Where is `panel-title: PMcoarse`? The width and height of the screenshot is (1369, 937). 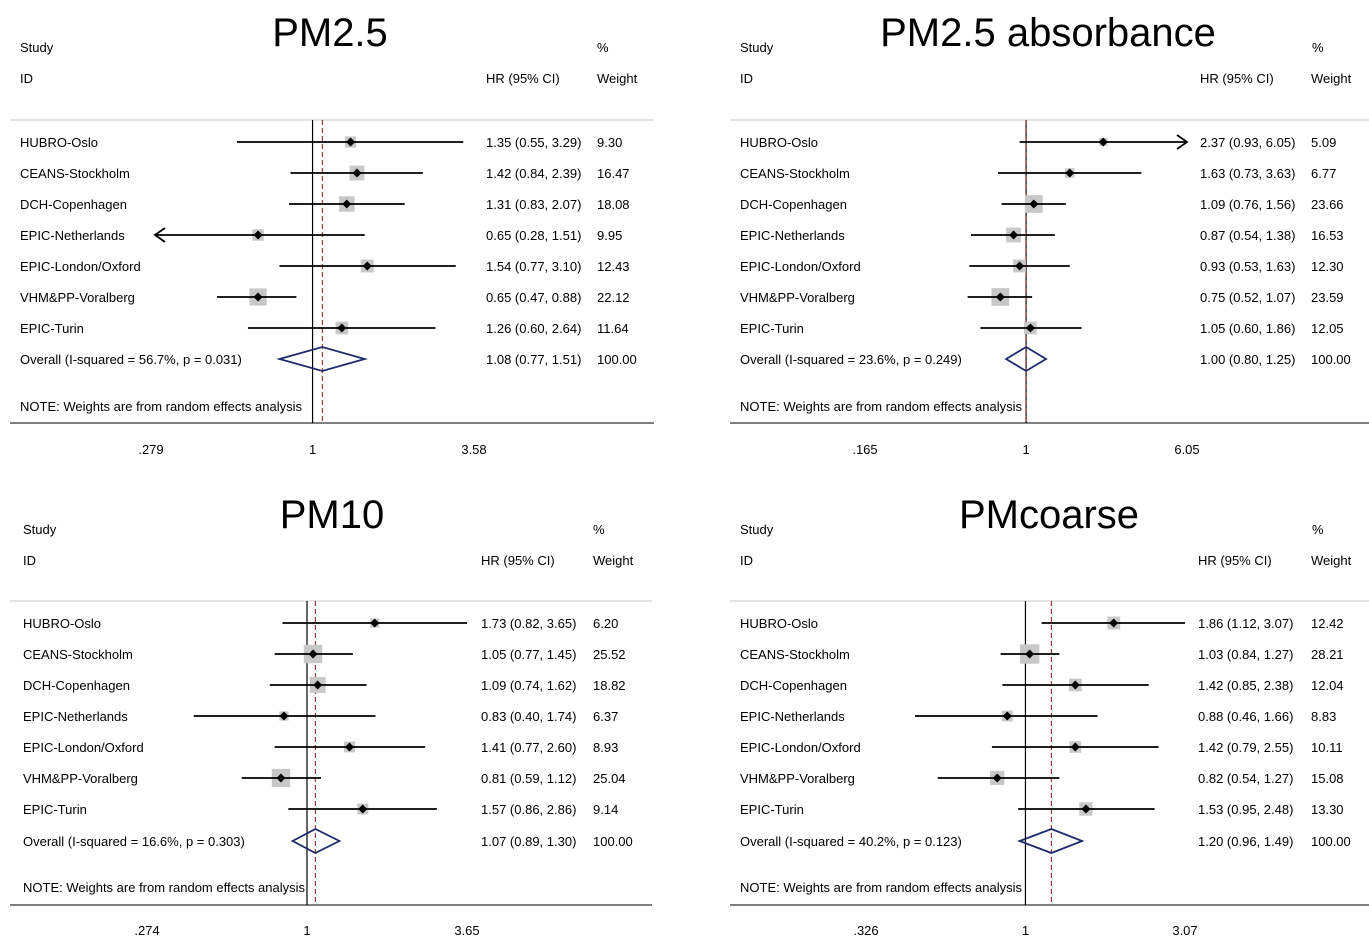
panel-title: PMcoarse is located at coordinates (1049, 515).